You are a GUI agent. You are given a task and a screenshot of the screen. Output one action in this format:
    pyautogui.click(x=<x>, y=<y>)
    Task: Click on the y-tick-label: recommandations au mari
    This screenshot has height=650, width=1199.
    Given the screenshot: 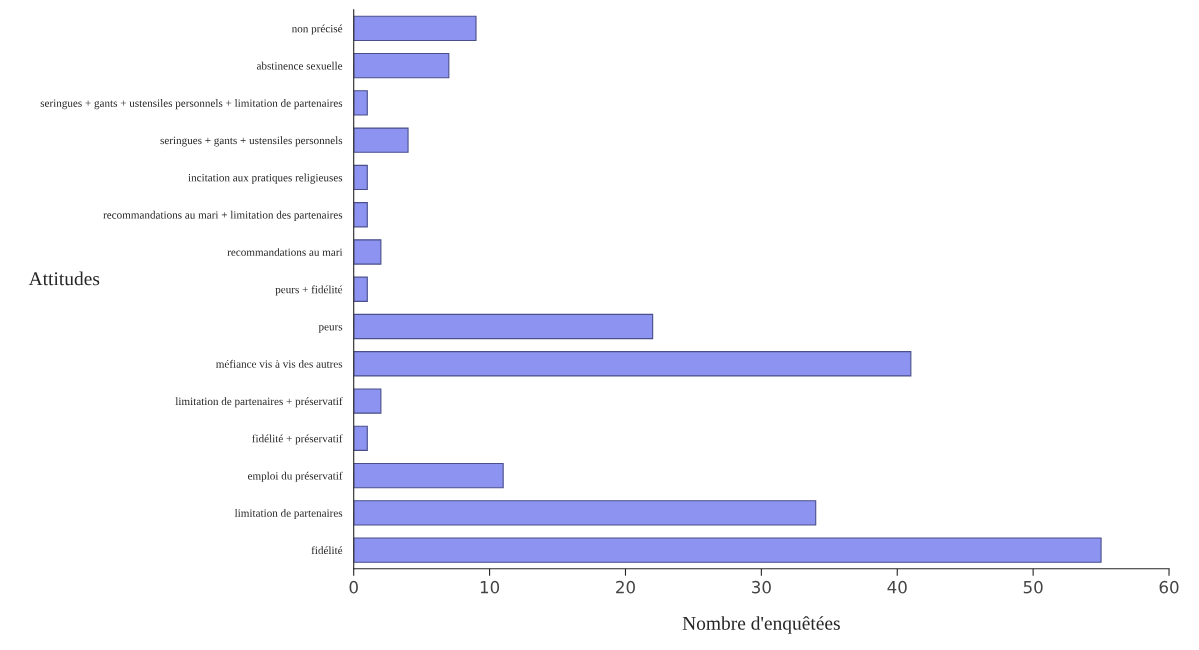 What is the action you would take?
    pyautogui.click(x=285, y=252)
    